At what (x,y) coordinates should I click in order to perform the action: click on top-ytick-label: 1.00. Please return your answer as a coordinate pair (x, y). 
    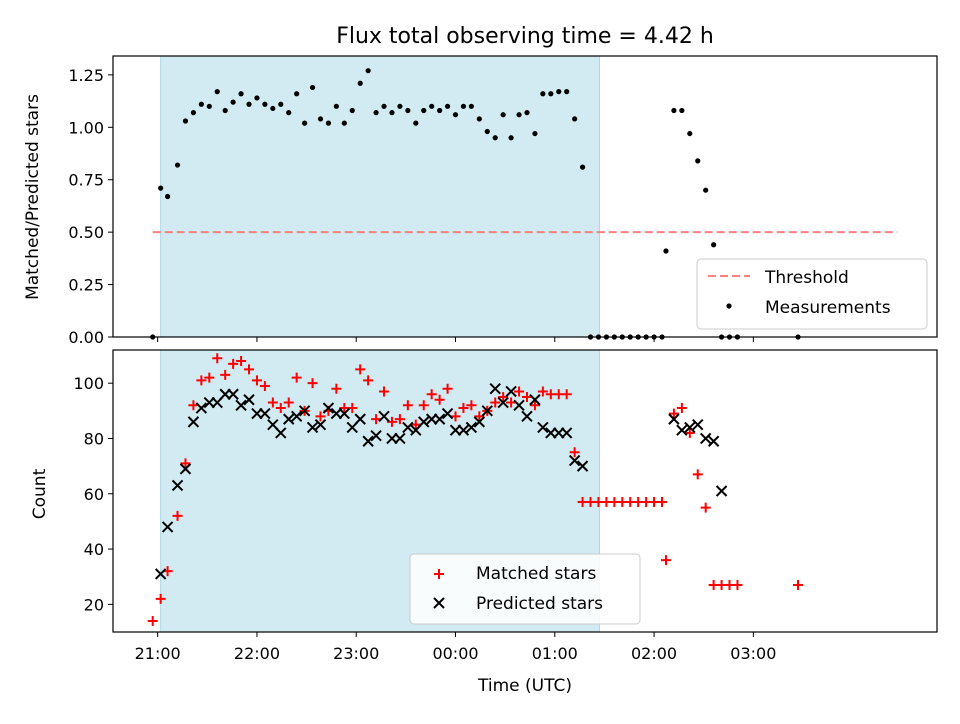
    Looking at the image, I should click on (86, 127).